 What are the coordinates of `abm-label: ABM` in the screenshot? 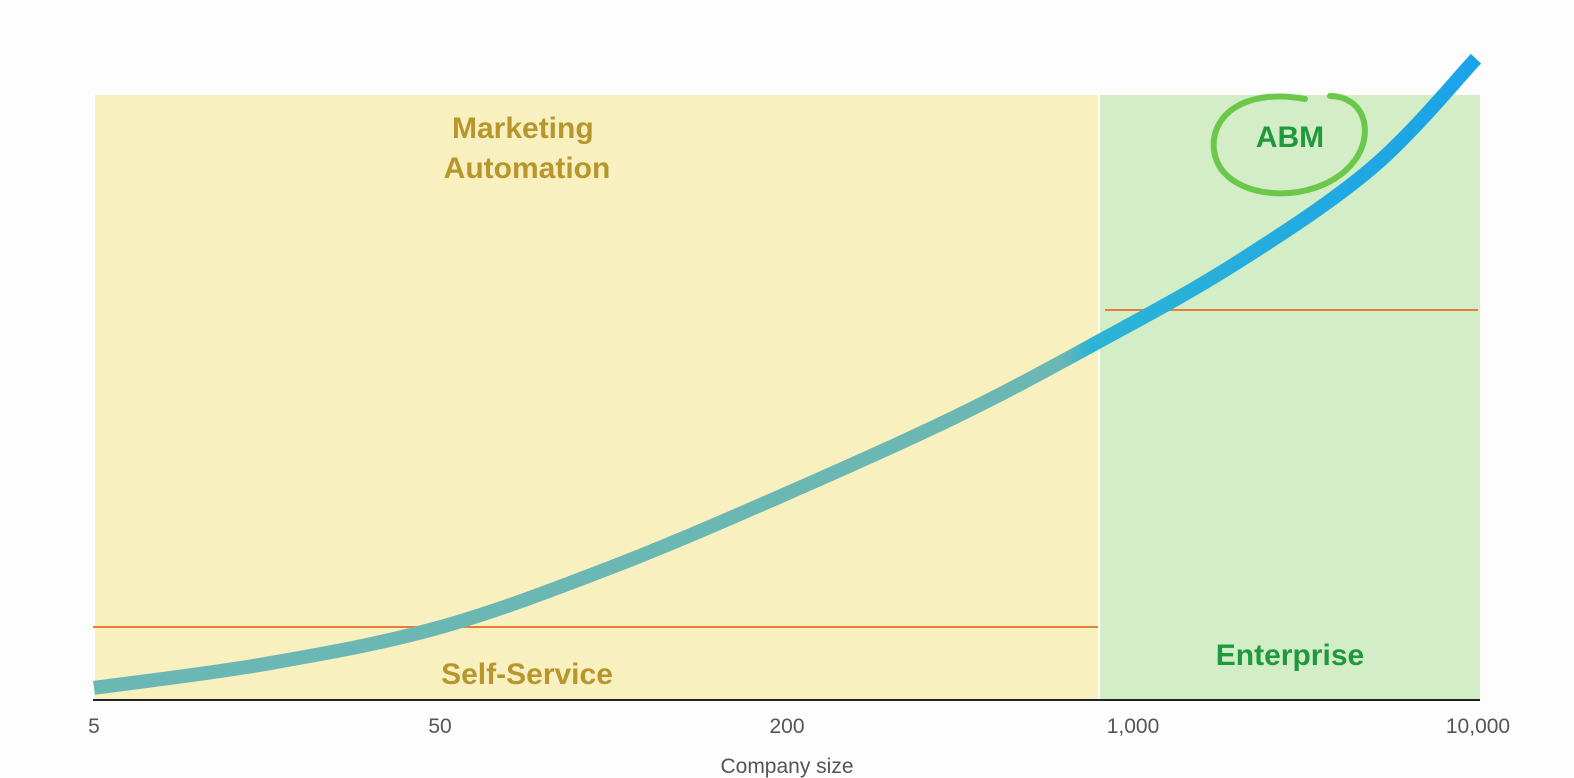 It's located at (1290, 137).